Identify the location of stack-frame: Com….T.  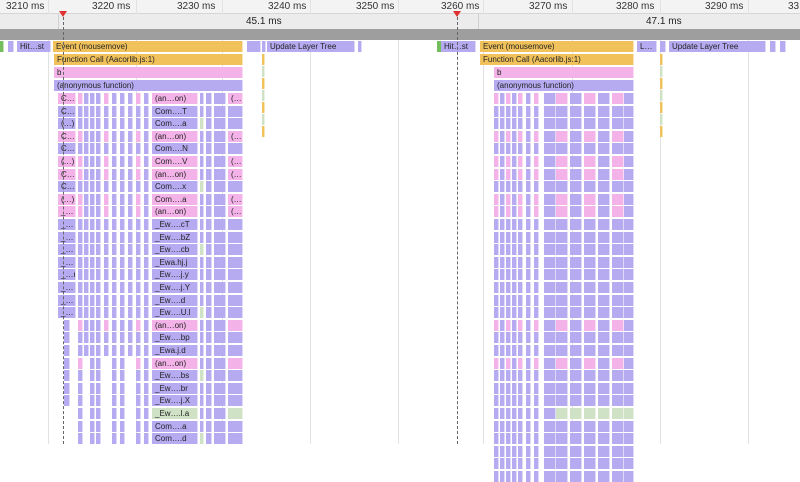
(175, 111).